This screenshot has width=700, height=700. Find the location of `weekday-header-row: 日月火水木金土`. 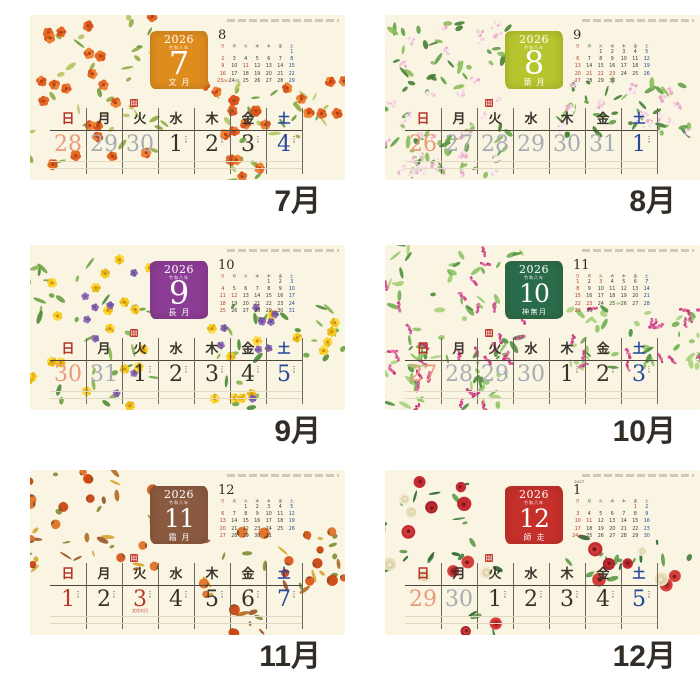

weekday-header-row: 日月火水木金土 is located at coordinates (176, 576).